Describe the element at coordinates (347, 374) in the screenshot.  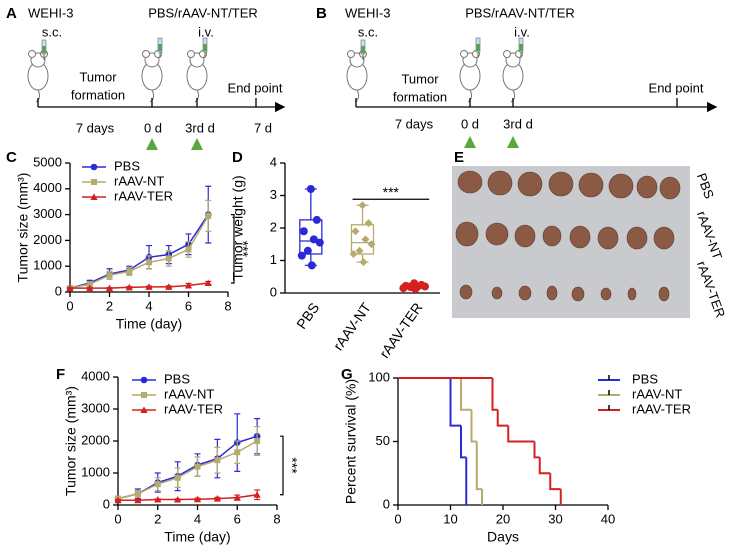
I see `panel-letter: G` at that location.